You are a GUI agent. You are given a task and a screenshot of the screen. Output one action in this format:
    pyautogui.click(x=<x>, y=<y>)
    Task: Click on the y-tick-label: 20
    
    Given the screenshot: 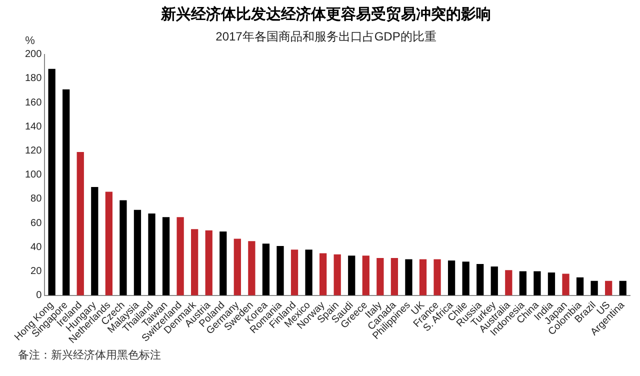 What is the action you would take?
    pyautogui.click(x=36, y=272)
    